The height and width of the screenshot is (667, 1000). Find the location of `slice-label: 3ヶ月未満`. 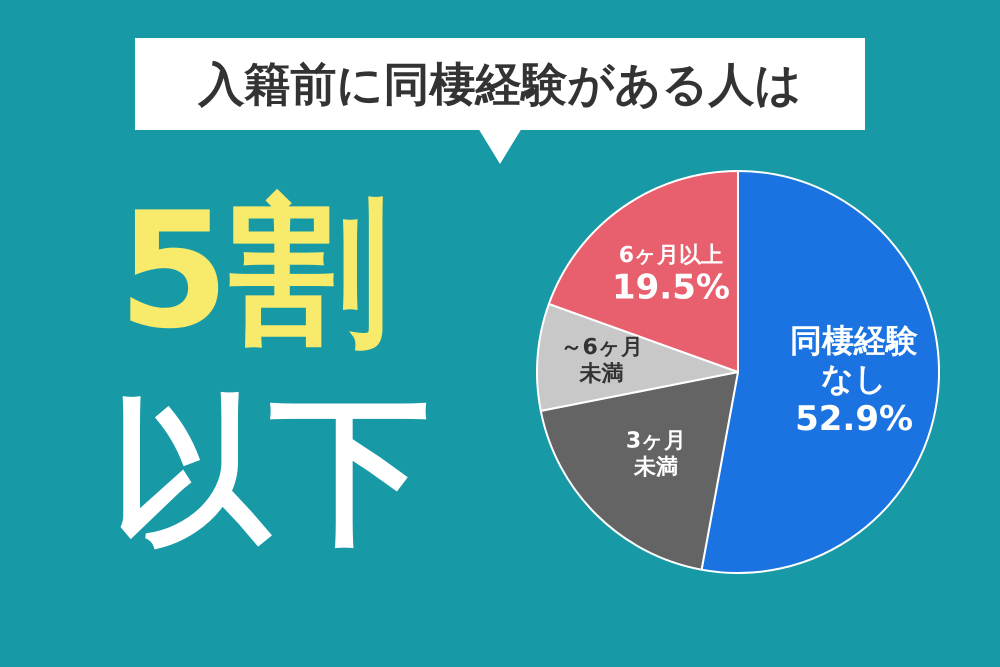

slice-label: 3ヶ月未満 is located at coordinates (656, 454).